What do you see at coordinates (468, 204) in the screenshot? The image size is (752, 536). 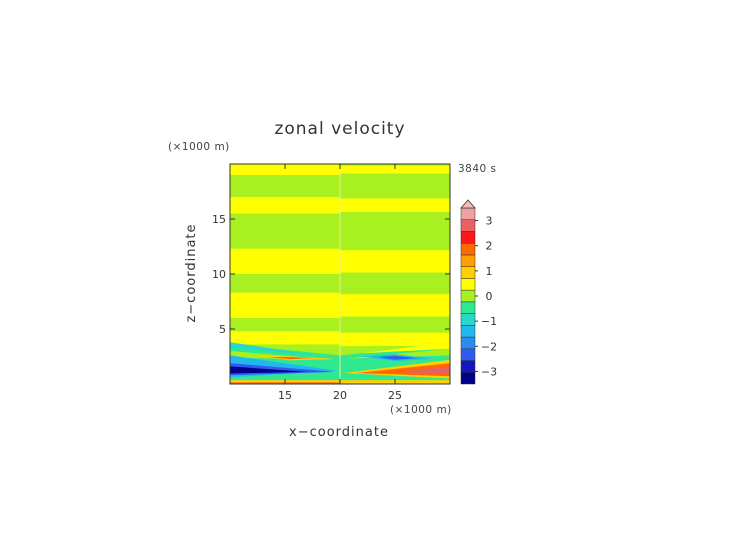 I see `colorbar-extend-arrow` at bounding box center [468, 204].